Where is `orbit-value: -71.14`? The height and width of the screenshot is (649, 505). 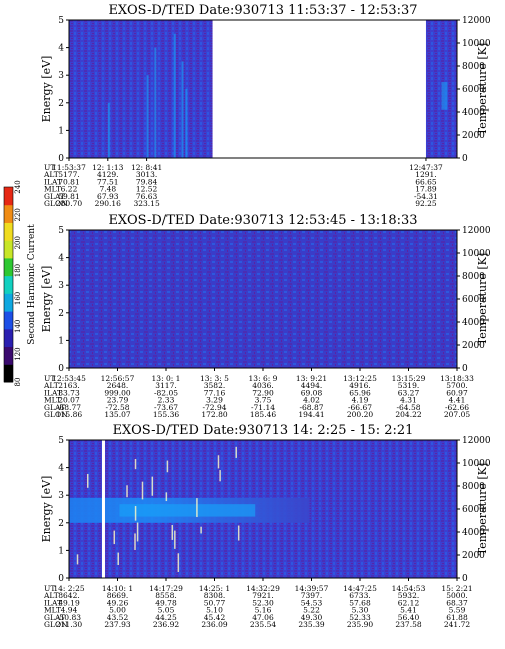
orbit-value: -71.14 is located at coordinates (263, 407).